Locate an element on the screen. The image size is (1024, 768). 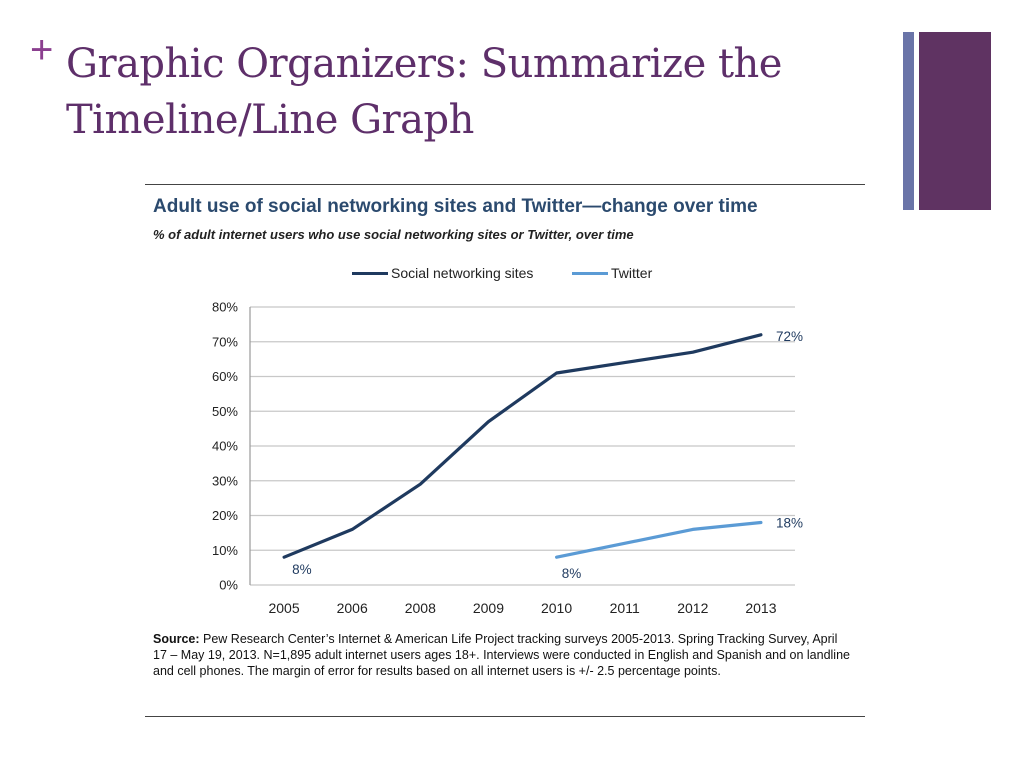
data-label-social-2013: 72% is located at coordinates (789, 336).